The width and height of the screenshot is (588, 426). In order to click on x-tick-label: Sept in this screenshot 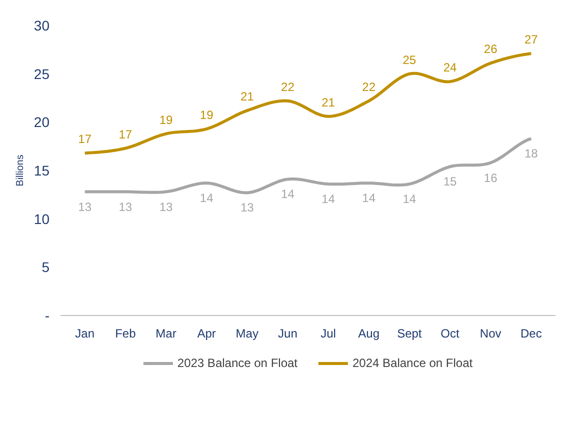, I will do `click(409, 333)`.